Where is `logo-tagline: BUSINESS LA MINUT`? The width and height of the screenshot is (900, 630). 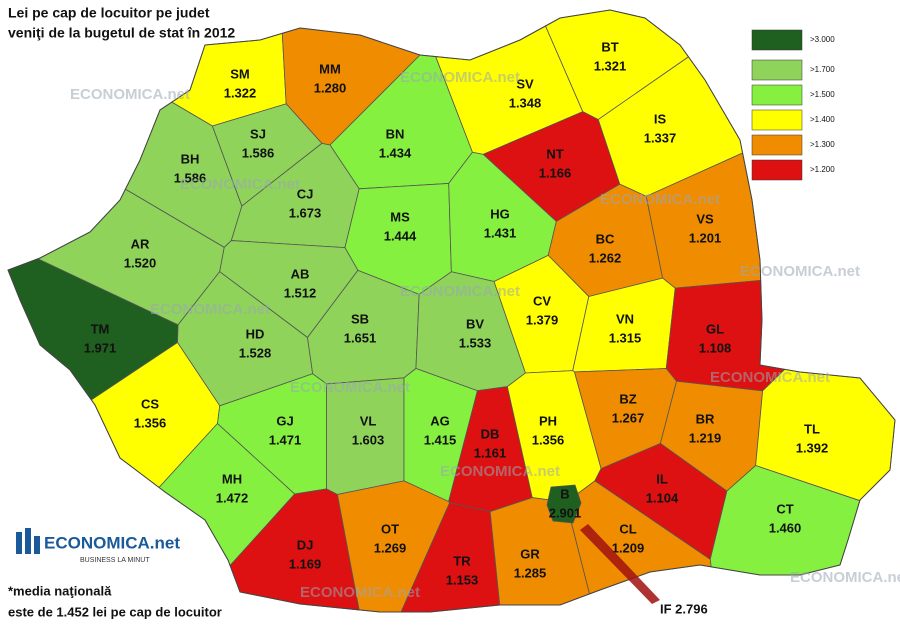 logo-tagline: BUSINESS LA MINUT is located at coordinates (115, 560).